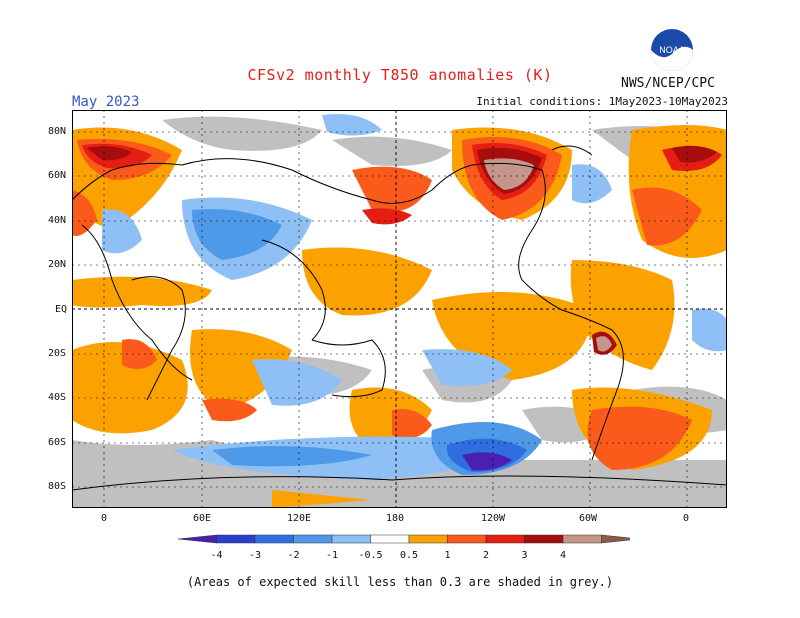 Image resolution: width=800 pixels, height=618 pixels. What do you see at coordinates (563, 555) in the screenshot?
I see `colorbar-label: 4` at bounding box center [563, 555].